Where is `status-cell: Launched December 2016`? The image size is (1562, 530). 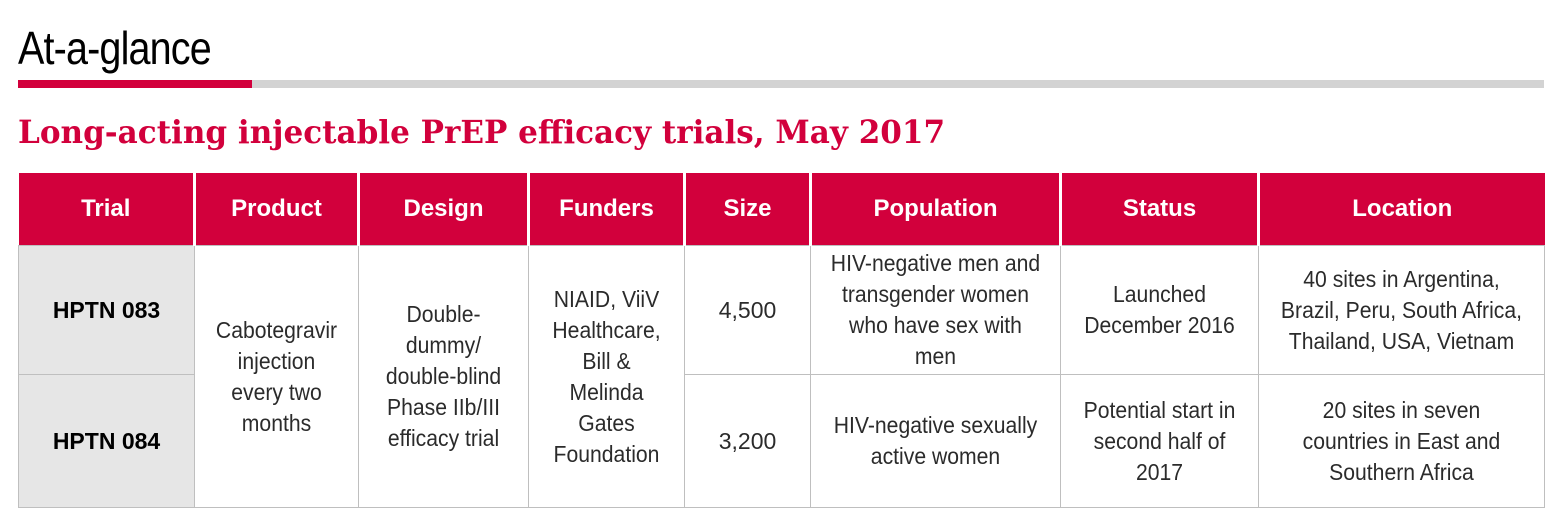 status-cell: Launched December 2016 is located at coordinates (1159, 310).